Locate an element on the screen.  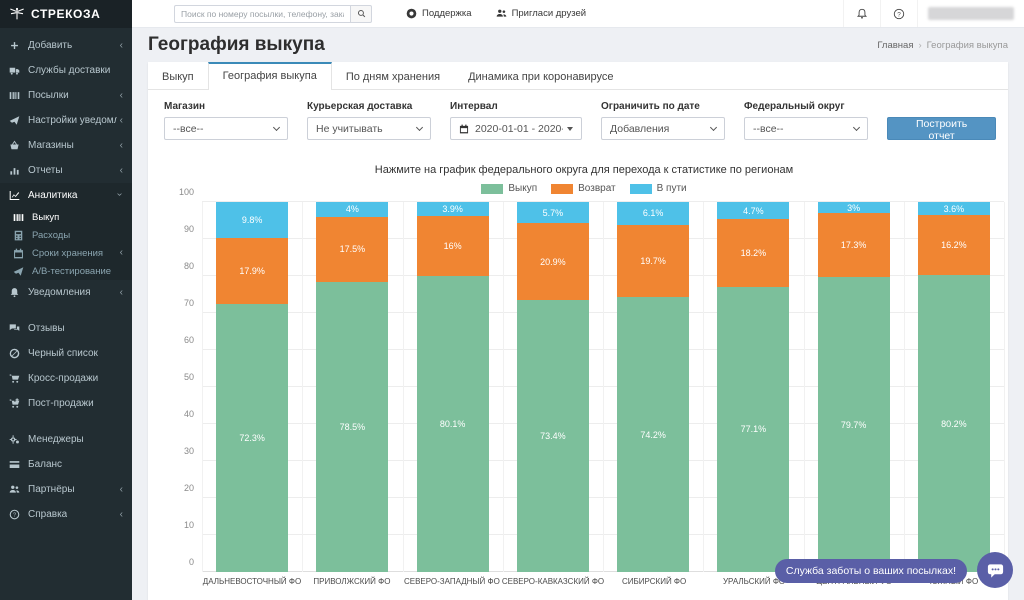
chart-bar: 3.6% 16.2% 80.2% is located at coordinates (953, 387).